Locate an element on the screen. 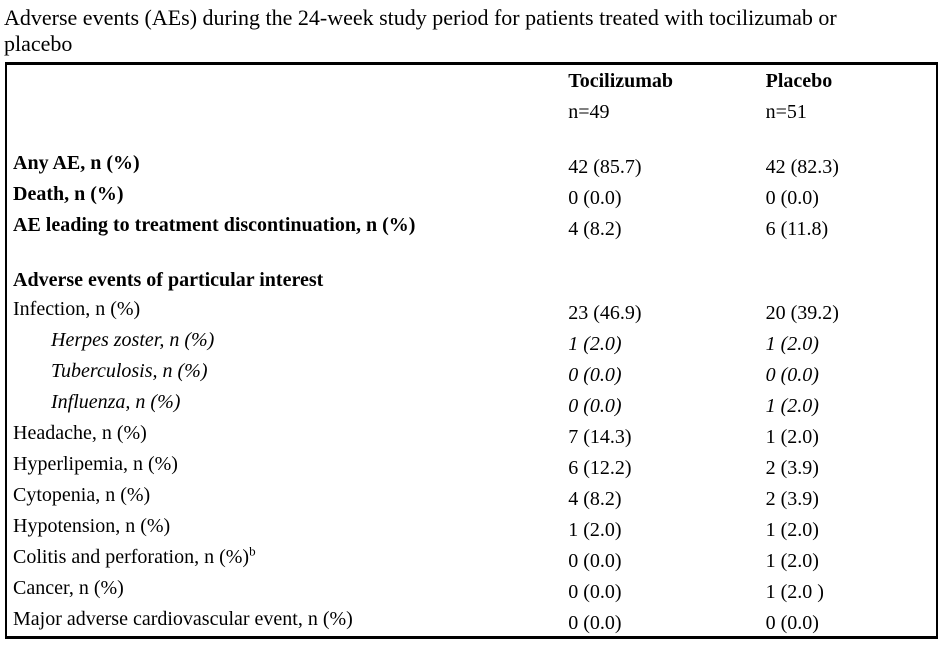 This screenshot has height=657, width=946. table-row: Tuberculosis, n (%) 0 (0.0) 0 (0.0) is located at coordinates (471, 372).